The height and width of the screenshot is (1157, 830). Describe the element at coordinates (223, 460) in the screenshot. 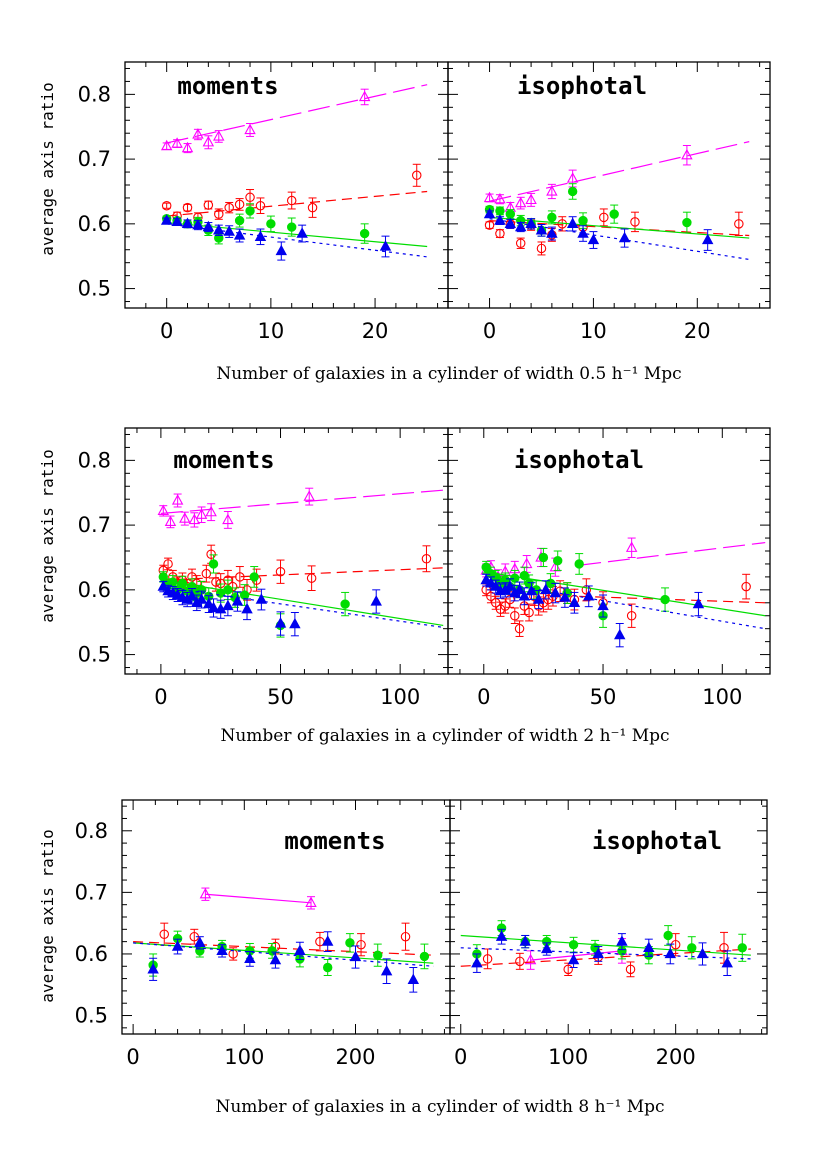

I see `panel-label: moments` at that location.